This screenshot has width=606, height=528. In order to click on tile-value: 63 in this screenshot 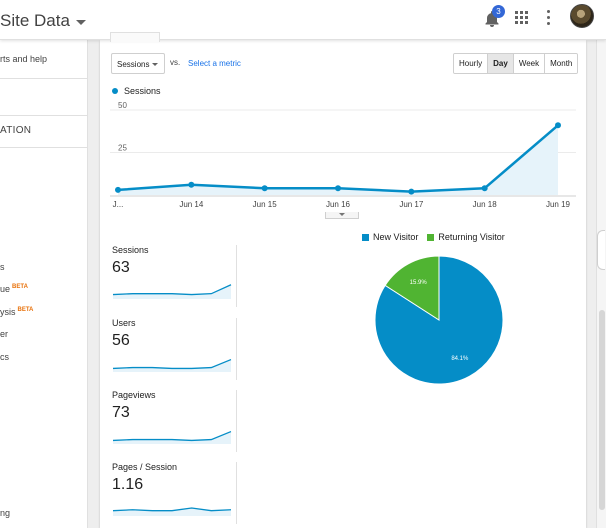, I will do `click(121, 267)`.